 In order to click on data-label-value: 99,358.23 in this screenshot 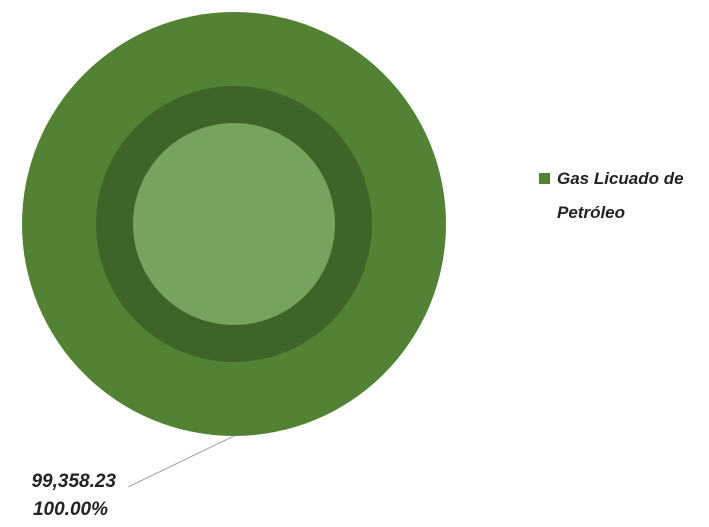, I will do `click(73, 481)`.